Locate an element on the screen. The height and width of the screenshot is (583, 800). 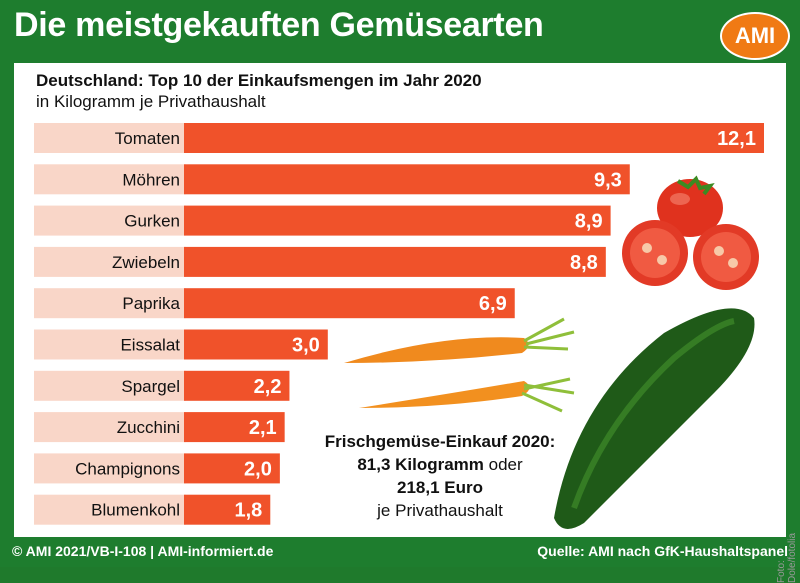
note-connector: oder is located at coordinates (503, 464).